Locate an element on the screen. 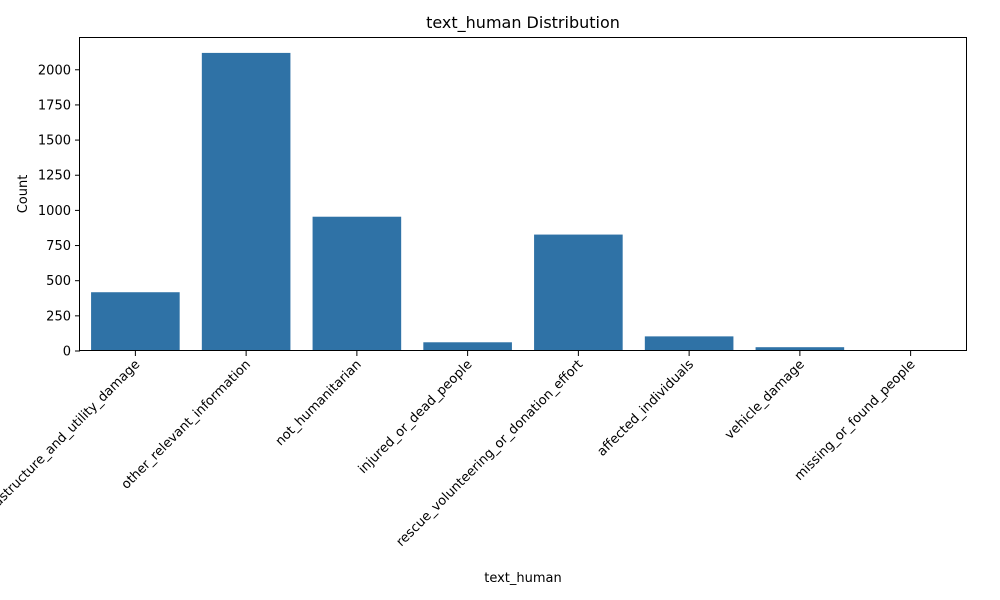 This screenshot has width=1000, height=600. y-axis-title: Count is located at coordinates (23, 194).